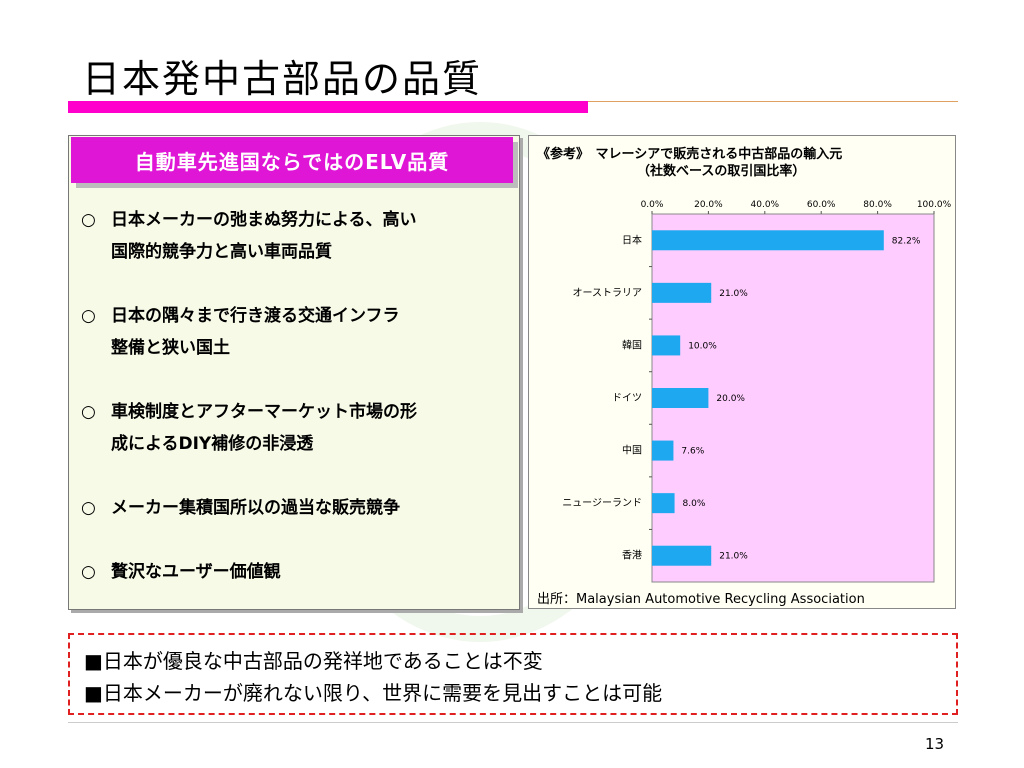 The image size is (1024, 768). I want to click on category-label: 韓国, so click(632, 345).